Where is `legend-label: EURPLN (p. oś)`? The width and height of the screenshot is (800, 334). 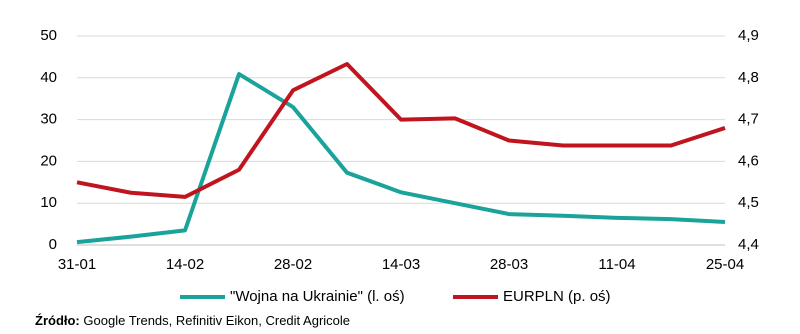 legend-label: EURPLN (p. oś) is located at coordinates (557, 296).